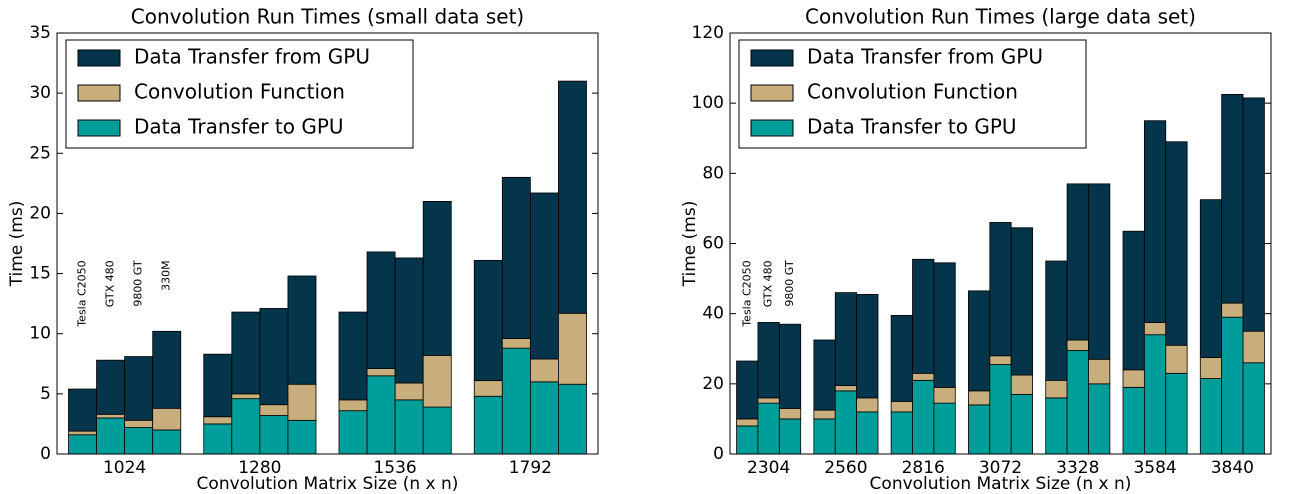 This screenshot has width=1289, height=494. What do you see at coordinates (713, 314) in the screenshot?
I see `y-tick-label: 40` at bounding box center [713, 314].